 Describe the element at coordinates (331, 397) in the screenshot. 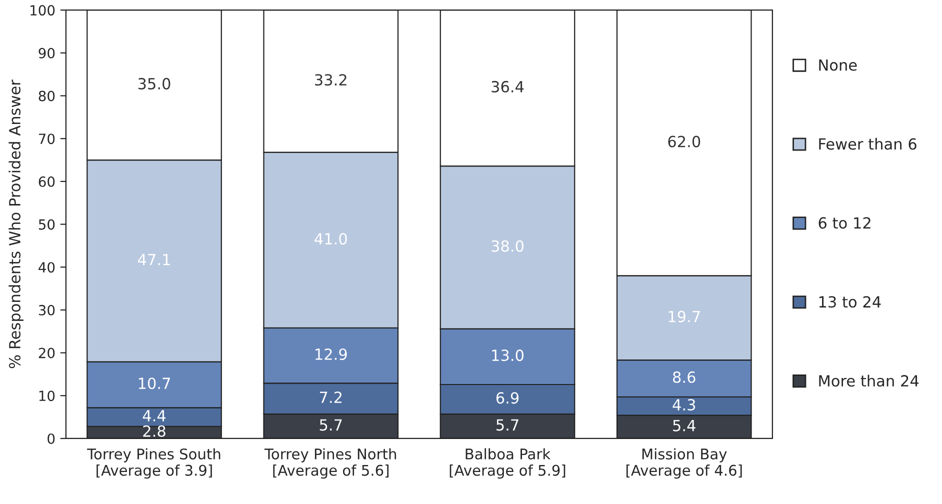

I see `data-label: 7.2` at that location.